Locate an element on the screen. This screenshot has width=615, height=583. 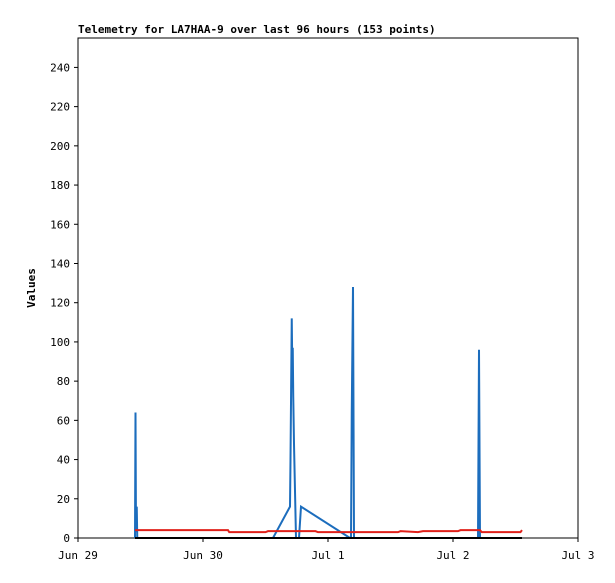
y-tick-label: 120 is located at coordinates (60, 303).